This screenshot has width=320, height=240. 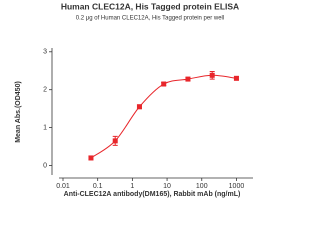 What do you see at coordinates (63, 186) in the screenshot?
I see `x-tick-label: 0.01` at bounding box center [63, 186].